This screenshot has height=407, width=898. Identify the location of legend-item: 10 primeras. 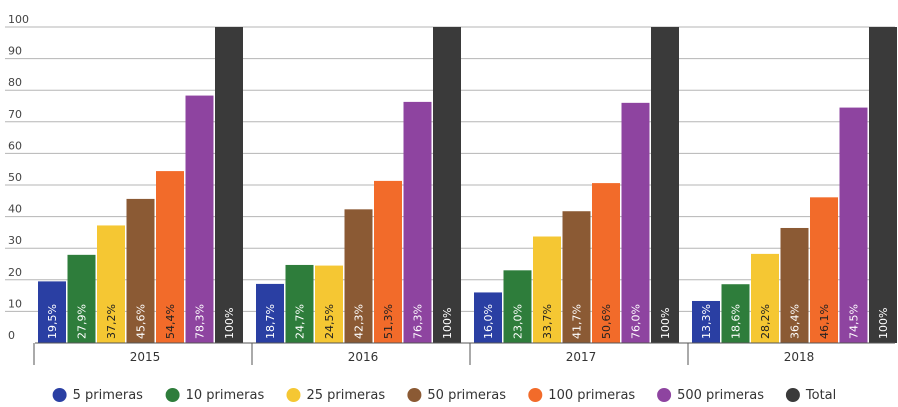
(215, 395).